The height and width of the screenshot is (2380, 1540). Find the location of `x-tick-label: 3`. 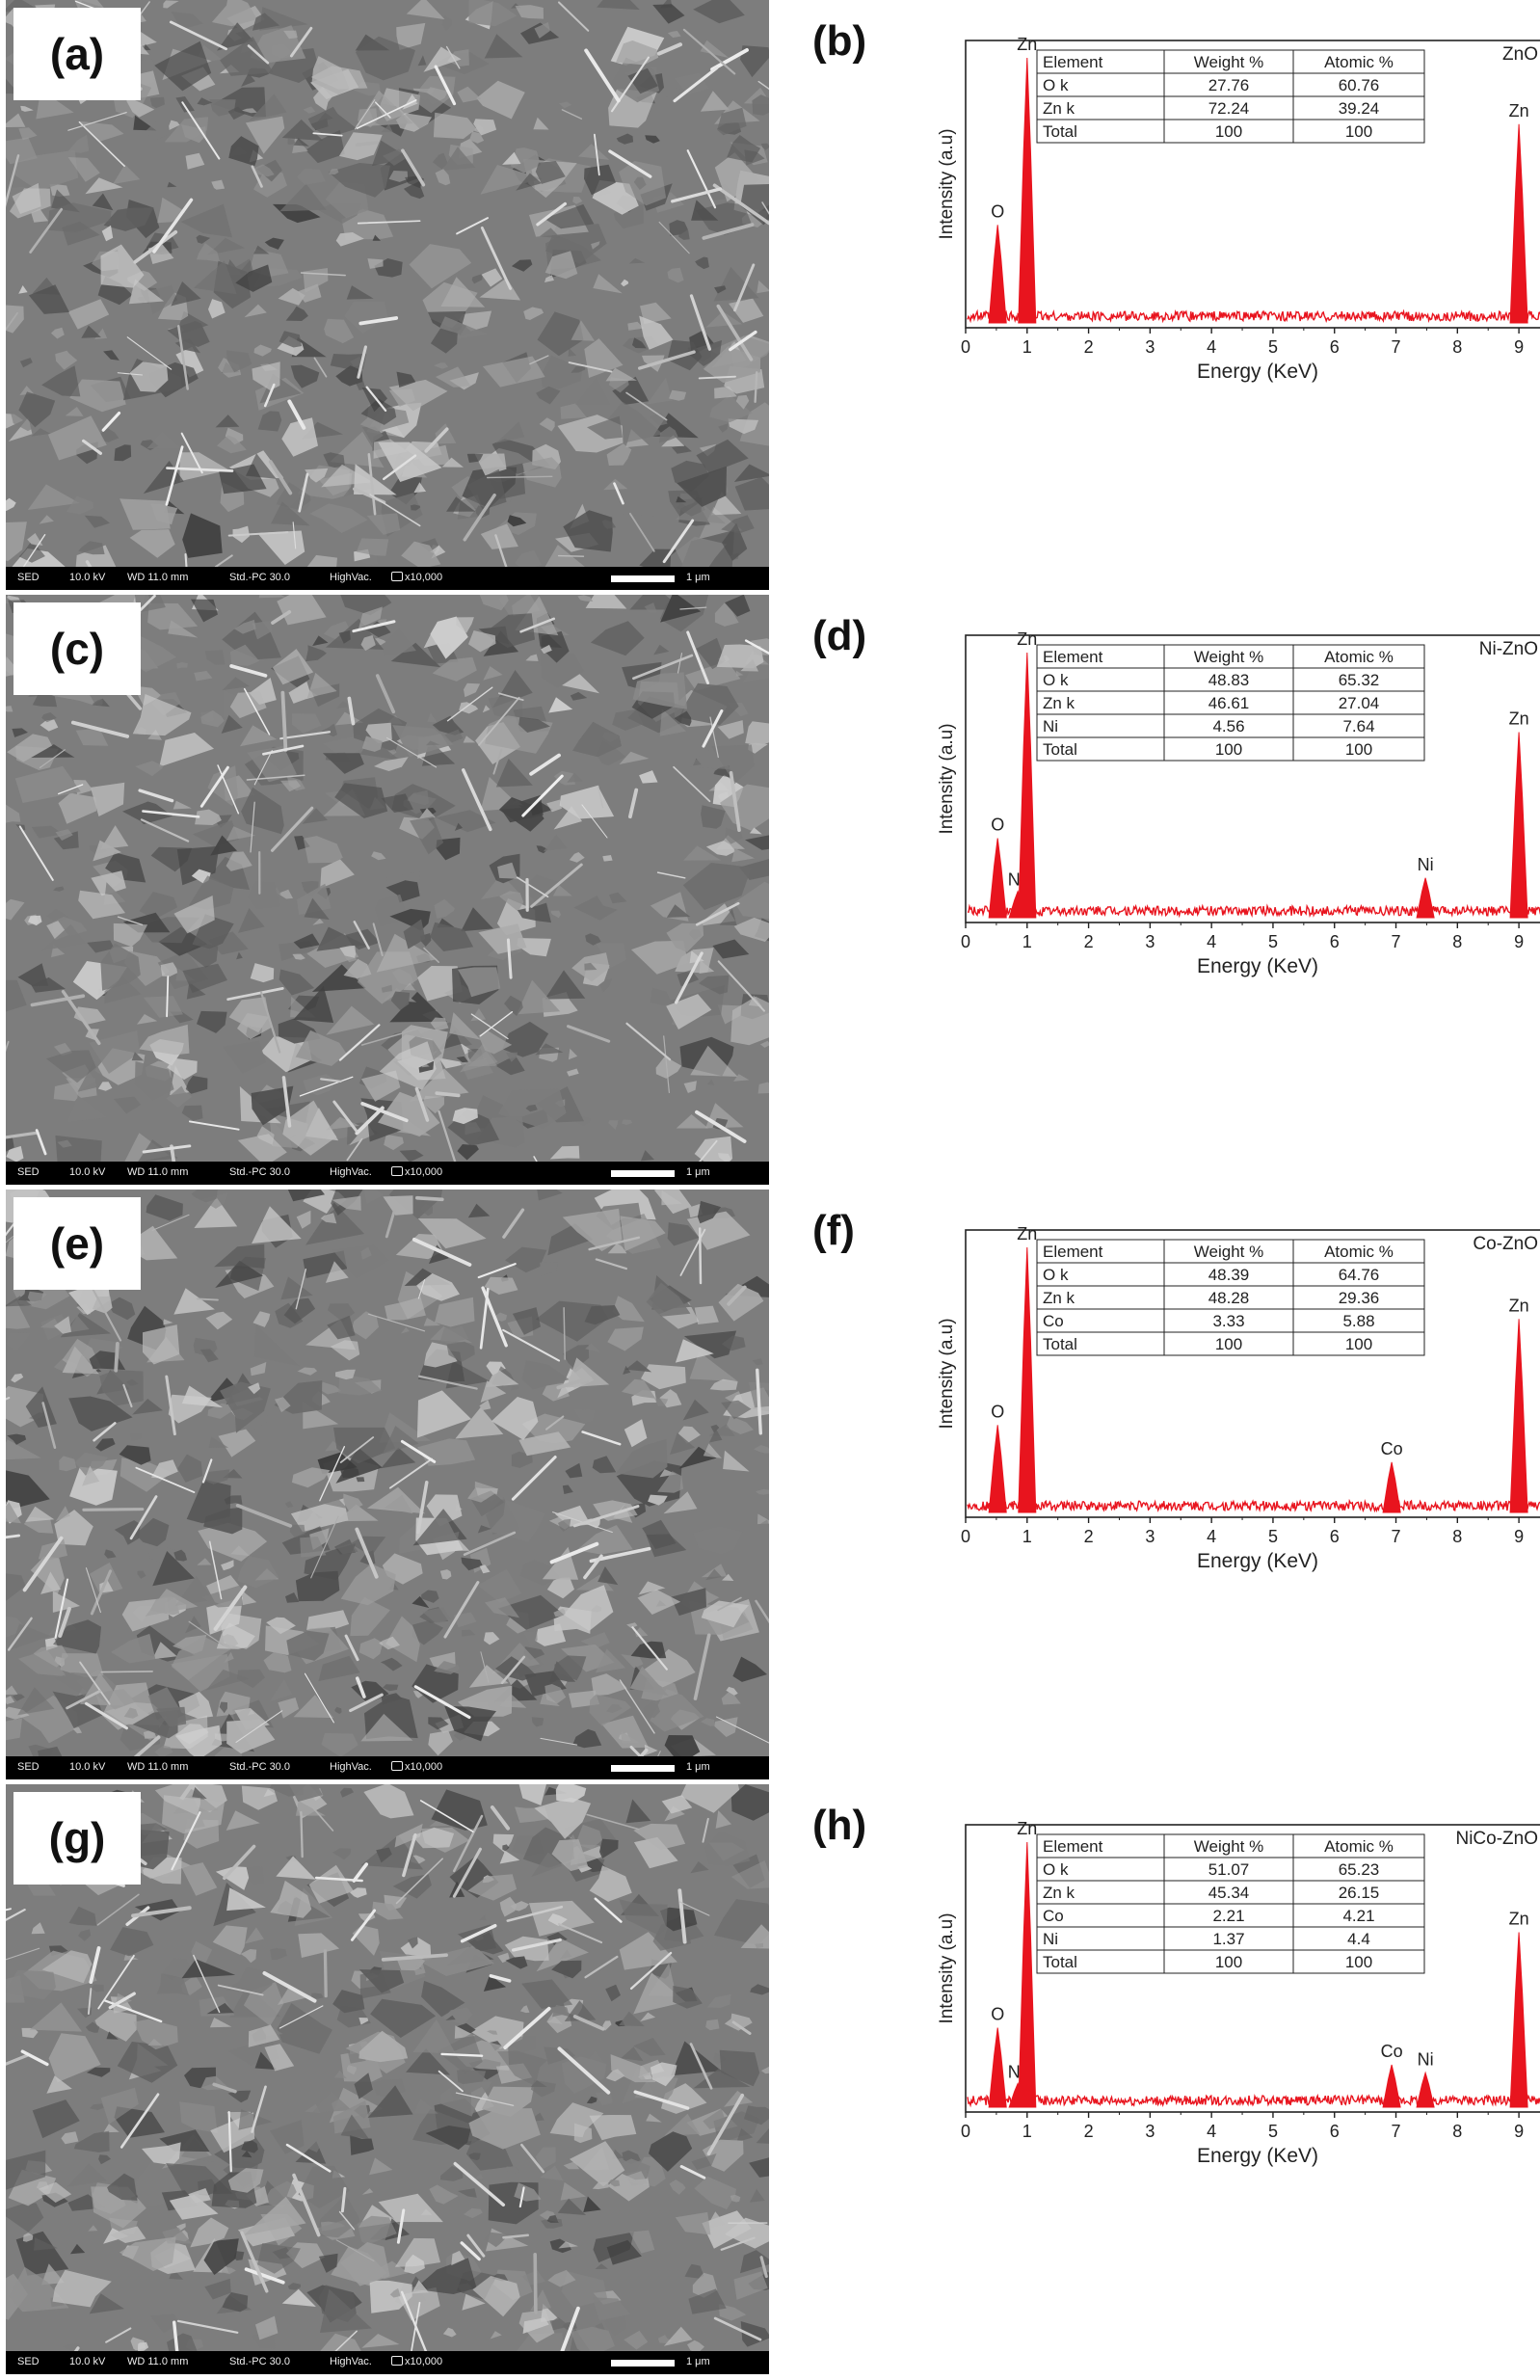

x-tick-label: 3 is located at coordinates (1150, 941).